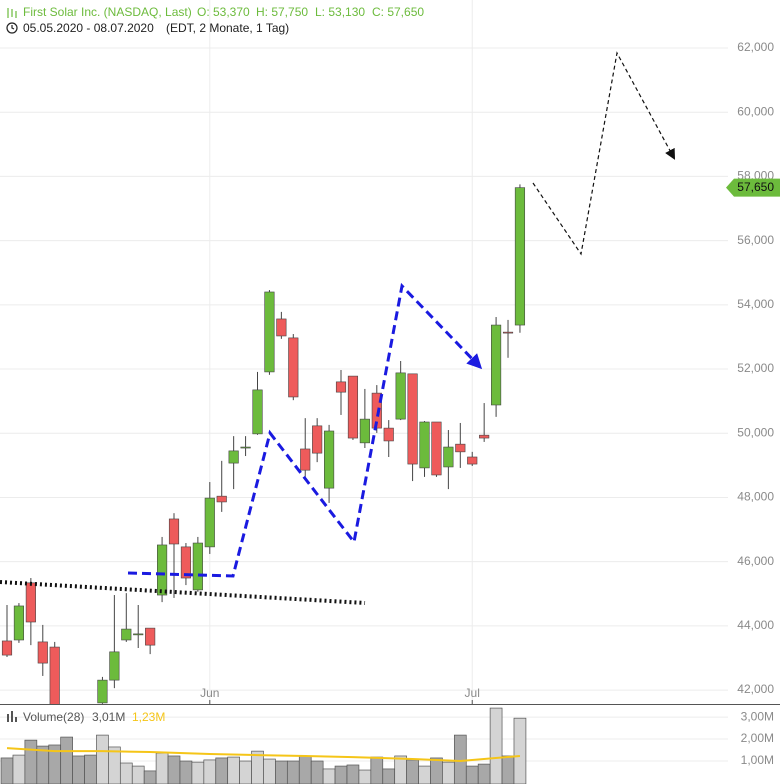 The width and height of the screenshot is (780, 784). Describe the element at coordinates (757, 738) in the screenshot. I see `y-tick-label: 2,00M` at that location.